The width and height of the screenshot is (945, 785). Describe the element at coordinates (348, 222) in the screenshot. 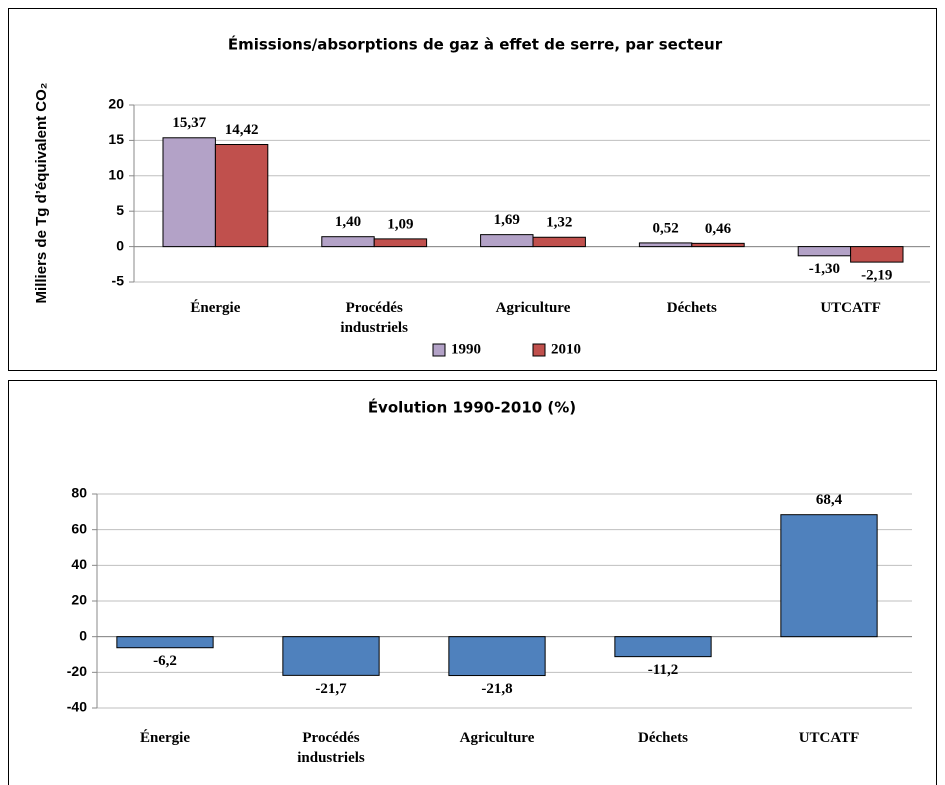

I see `value-label: 1,40` at that location.